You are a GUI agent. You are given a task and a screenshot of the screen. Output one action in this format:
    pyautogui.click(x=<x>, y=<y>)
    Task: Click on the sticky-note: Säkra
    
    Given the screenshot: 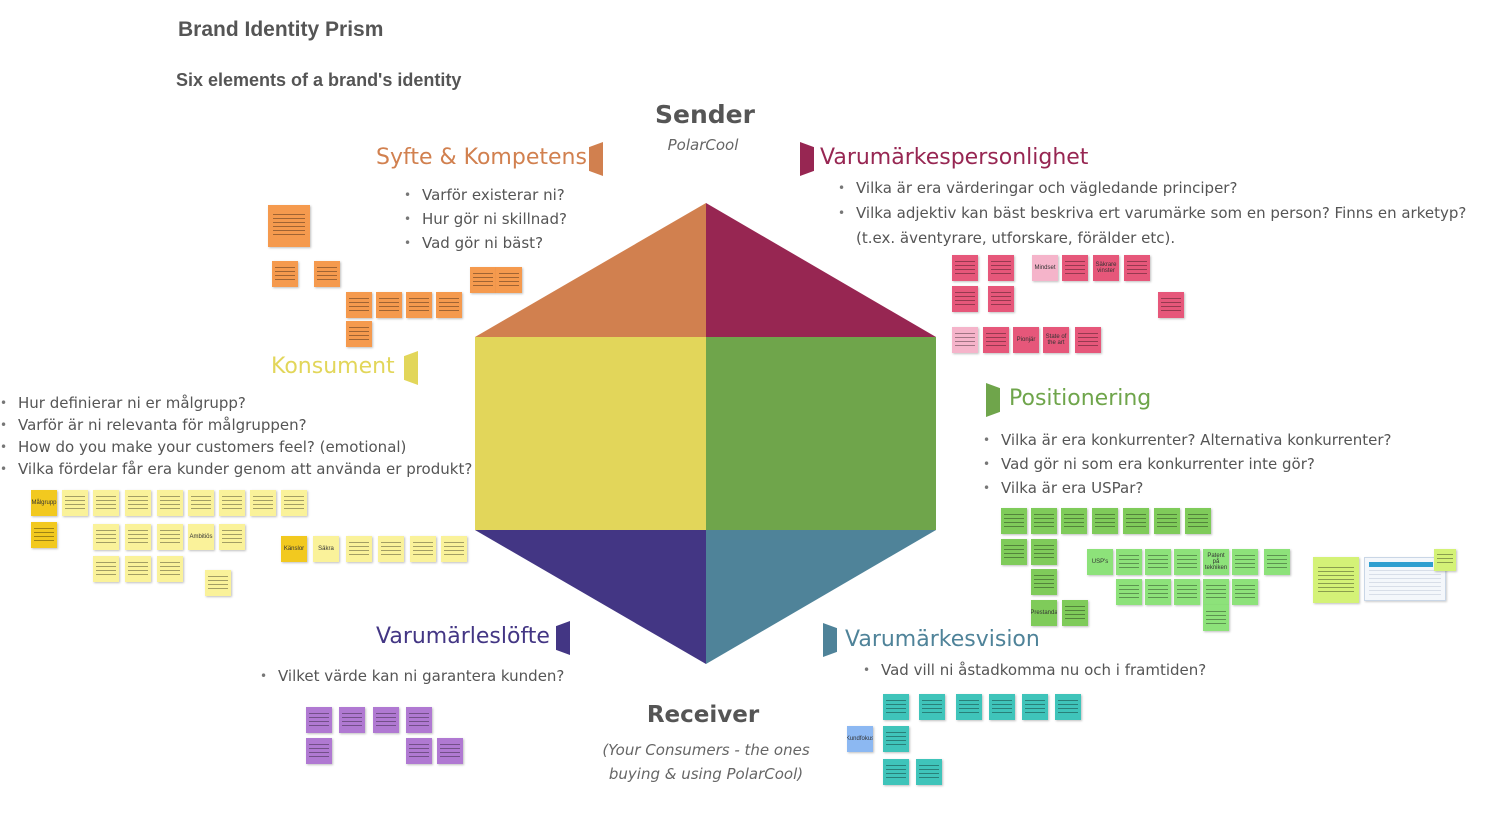 What is the action you would take?
    pyautogui.click(x=326, y=549)
    